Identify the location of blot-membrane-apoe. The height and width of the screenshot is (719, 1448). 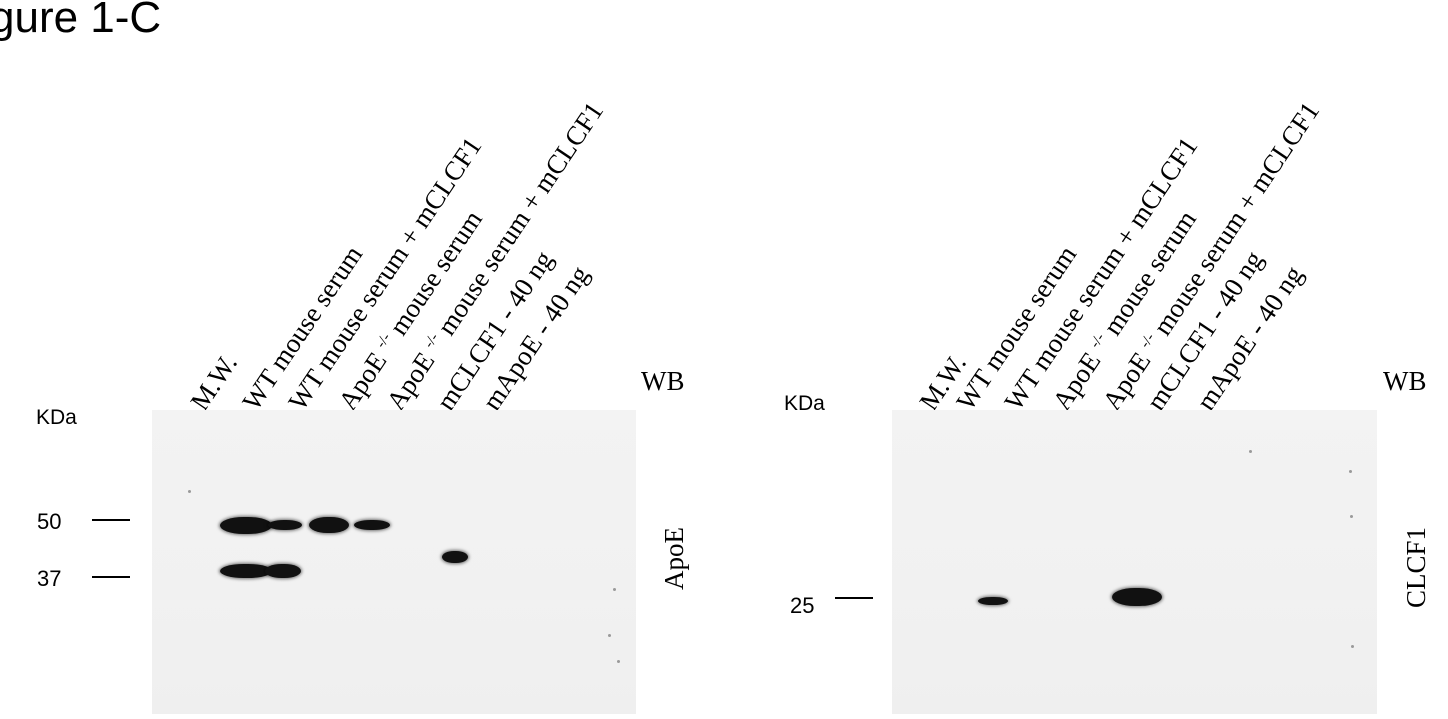
(394, 562).